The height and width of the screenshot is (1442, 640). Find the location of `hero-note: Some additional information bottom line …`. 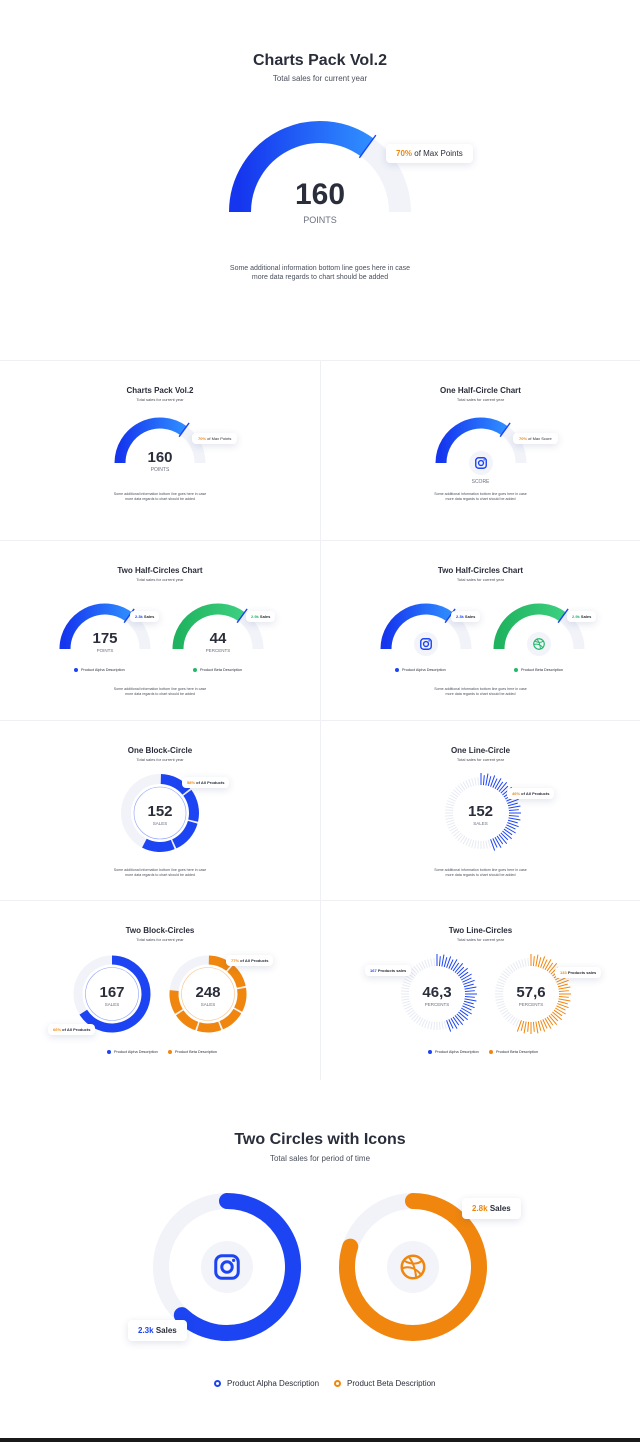

hero-note: Some additional information bottom line … is located at coordinates (320, 273).